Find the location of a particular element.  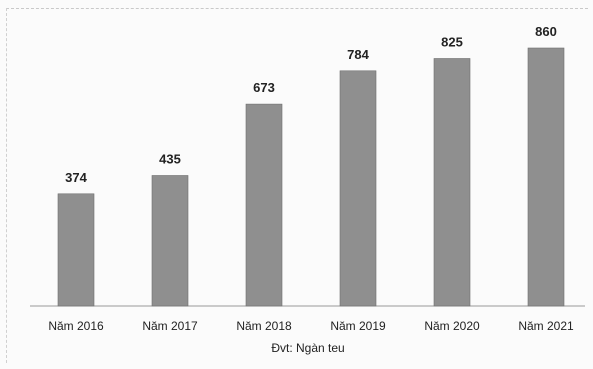

x-axis-title: Đvt: Ngàn teu is located at coordinates (307, 348).